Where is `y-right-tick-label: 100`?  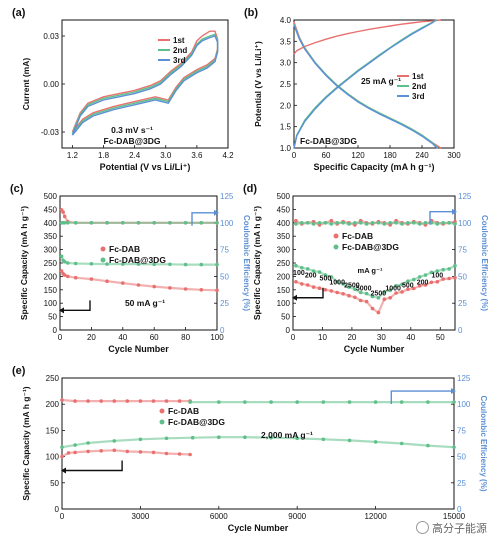
y-right-tick-label: 100 is located at coordinates (465, 223).